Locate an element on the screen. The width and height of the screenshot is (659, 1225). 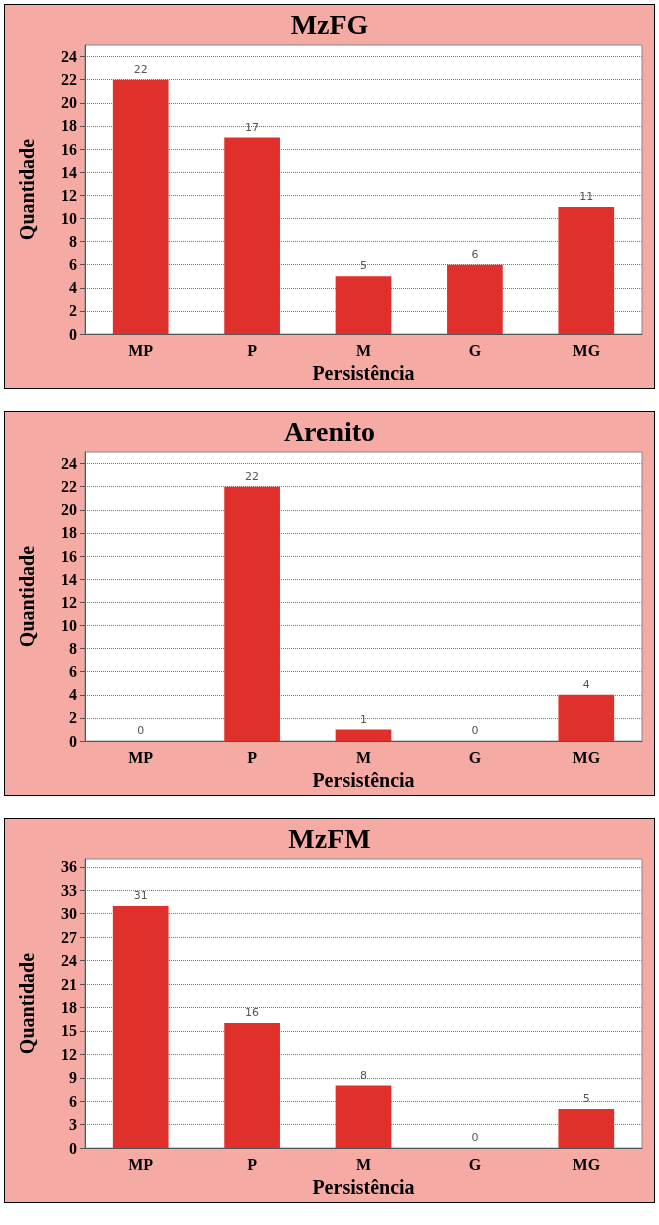
data-label: 8 is located at coordinates (363, 1075).